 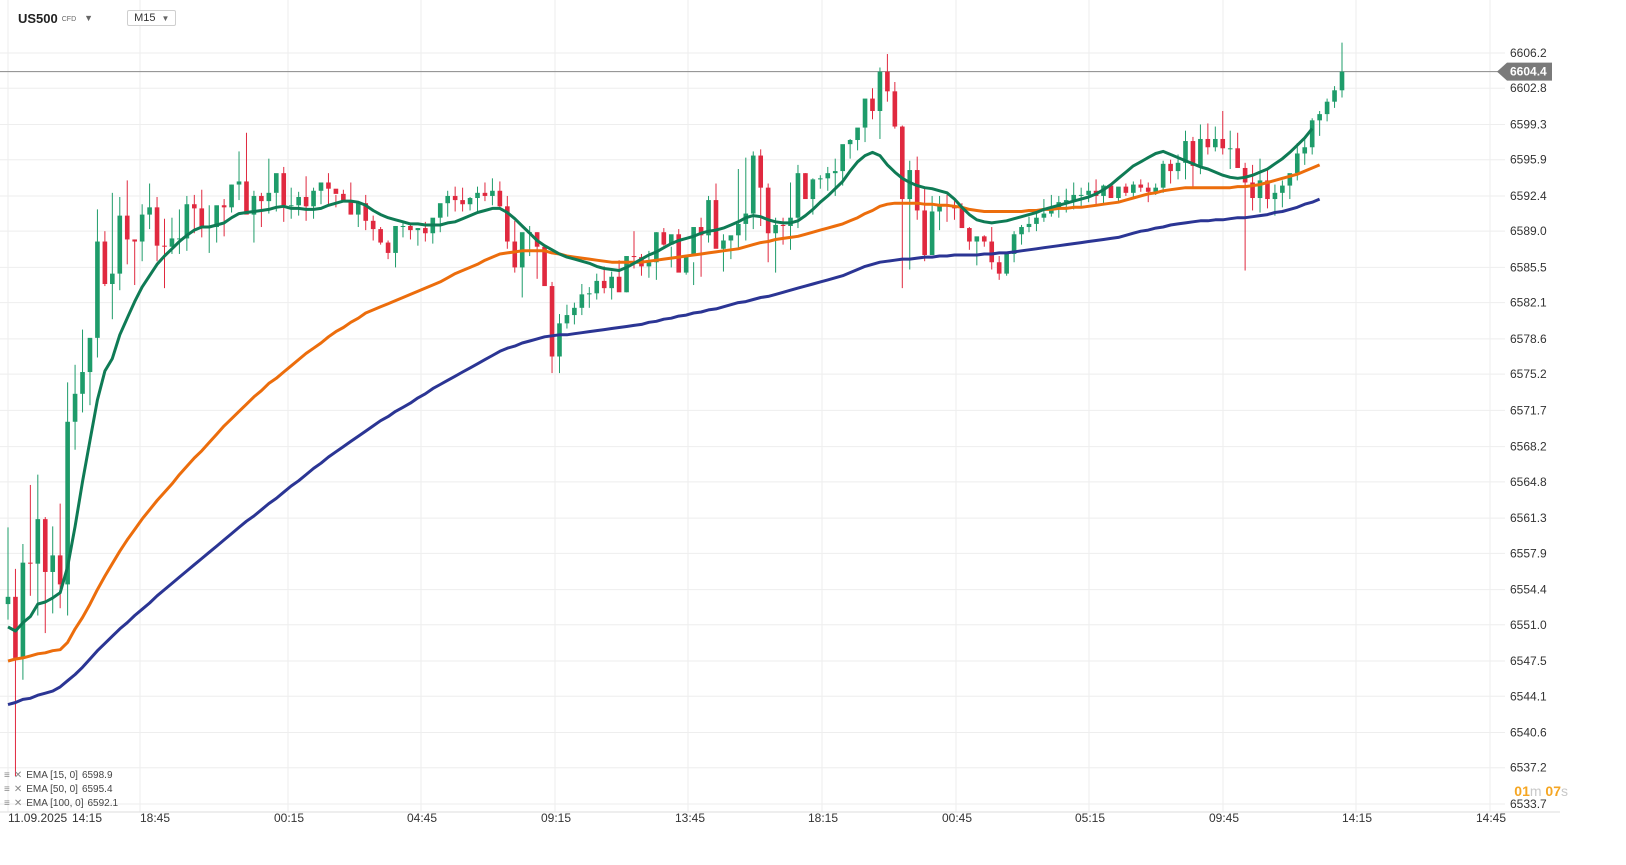 I want to click on countdown-minutes-unit: m, so click(x=1535, y=791).